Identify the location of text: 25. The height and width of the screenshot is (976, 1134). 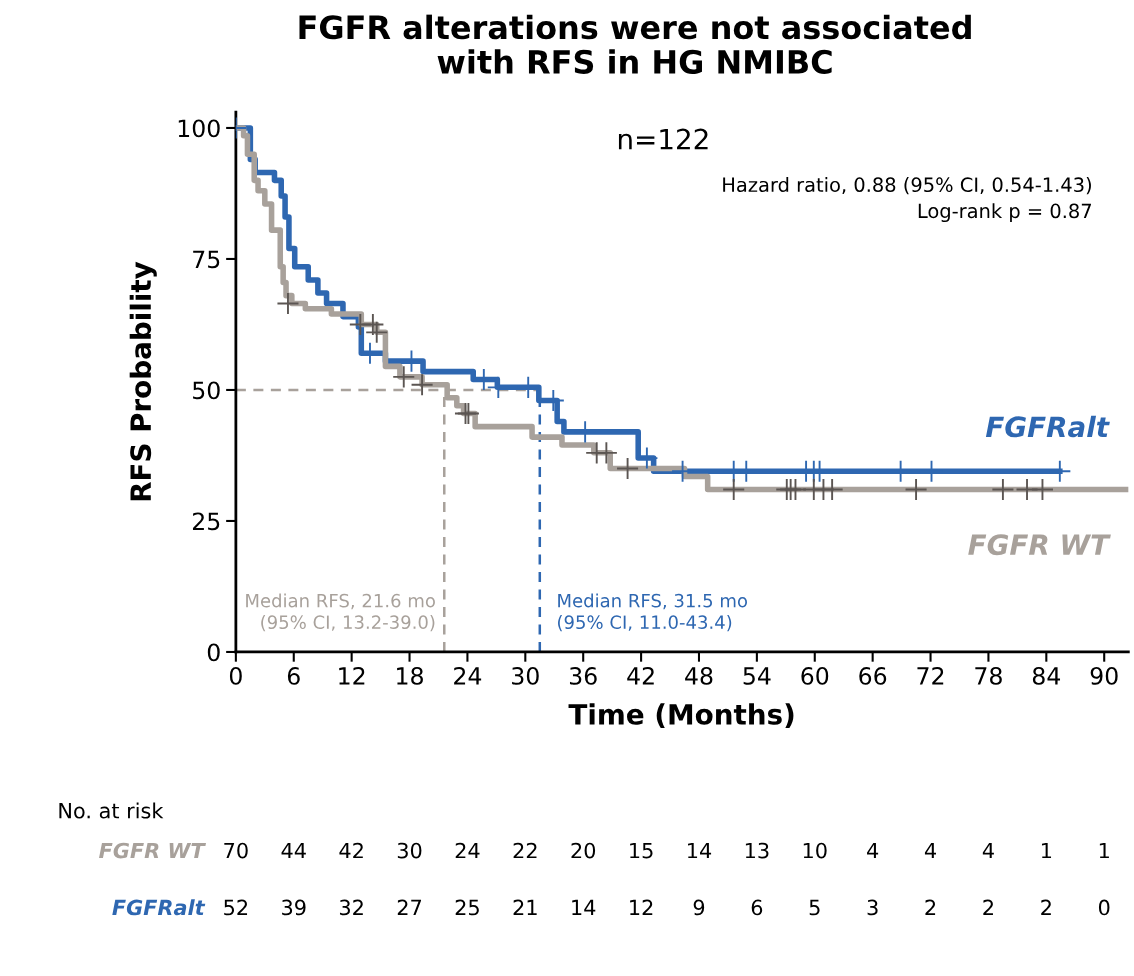
(467, 907).